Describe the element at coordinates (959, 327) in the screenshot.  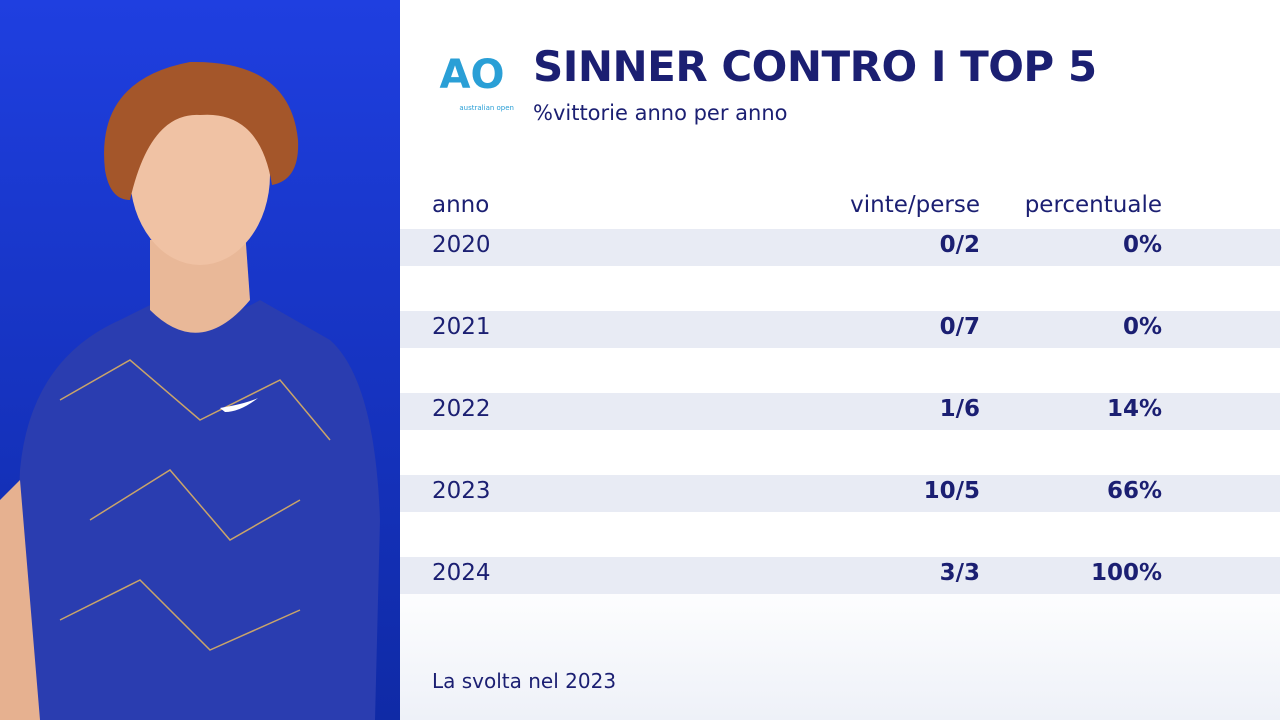
I see `table-cell: 0/7` at that location.